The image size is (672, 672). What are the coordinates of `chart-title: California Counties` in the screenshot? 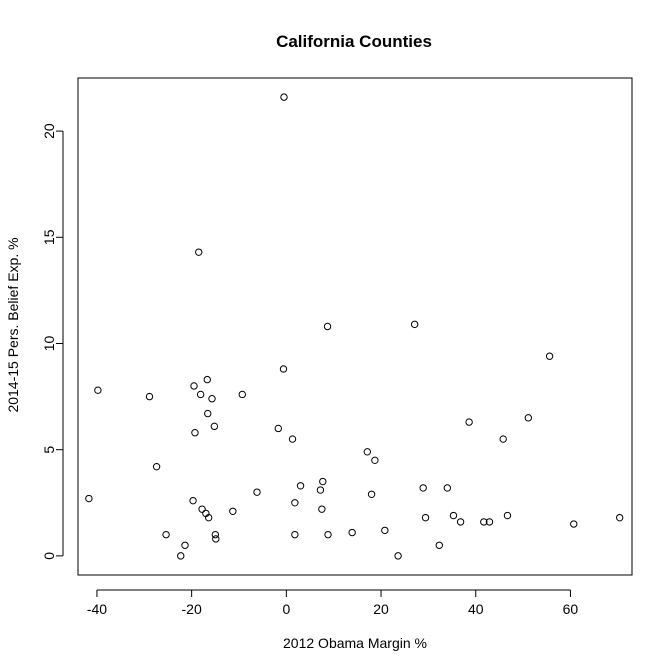 It's located at (354, 41).